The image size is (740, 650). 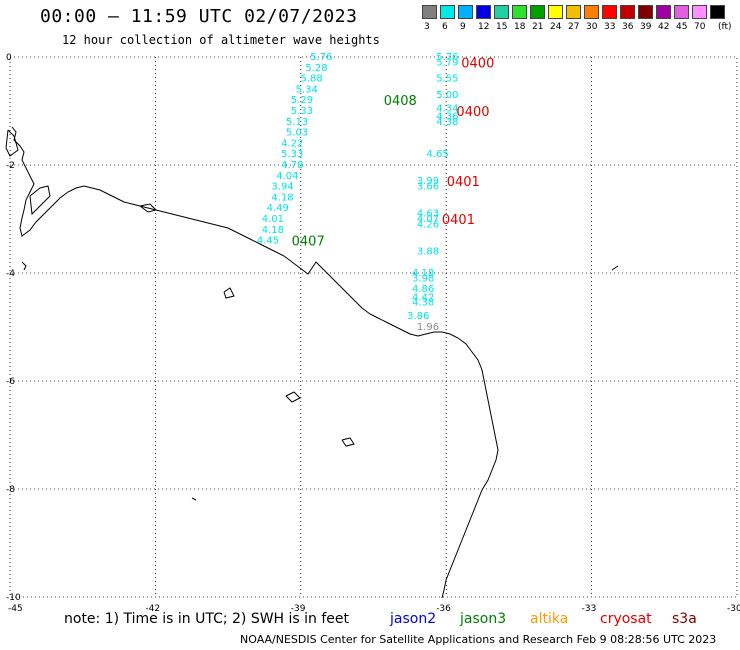 I want to click on wave-height-value: 3.99, so click(x=428, y=181).